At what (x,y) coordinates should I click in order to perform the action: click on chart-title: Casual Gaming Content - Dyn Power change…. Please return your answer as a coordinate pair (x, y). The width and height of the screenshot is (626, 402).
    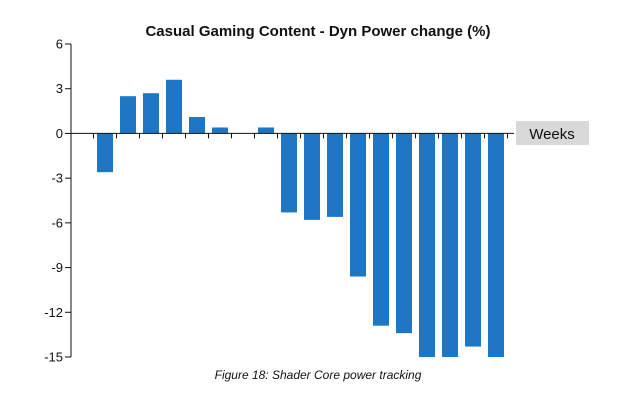
    Looking at the image, I should click on (317, 31).